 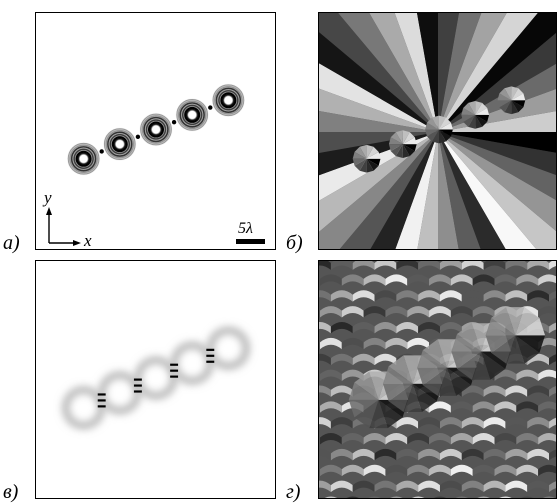 What do you see at coordinates (63, 226) in the screenshot?
I see `xy-axes` at bounding box center [63, 226].